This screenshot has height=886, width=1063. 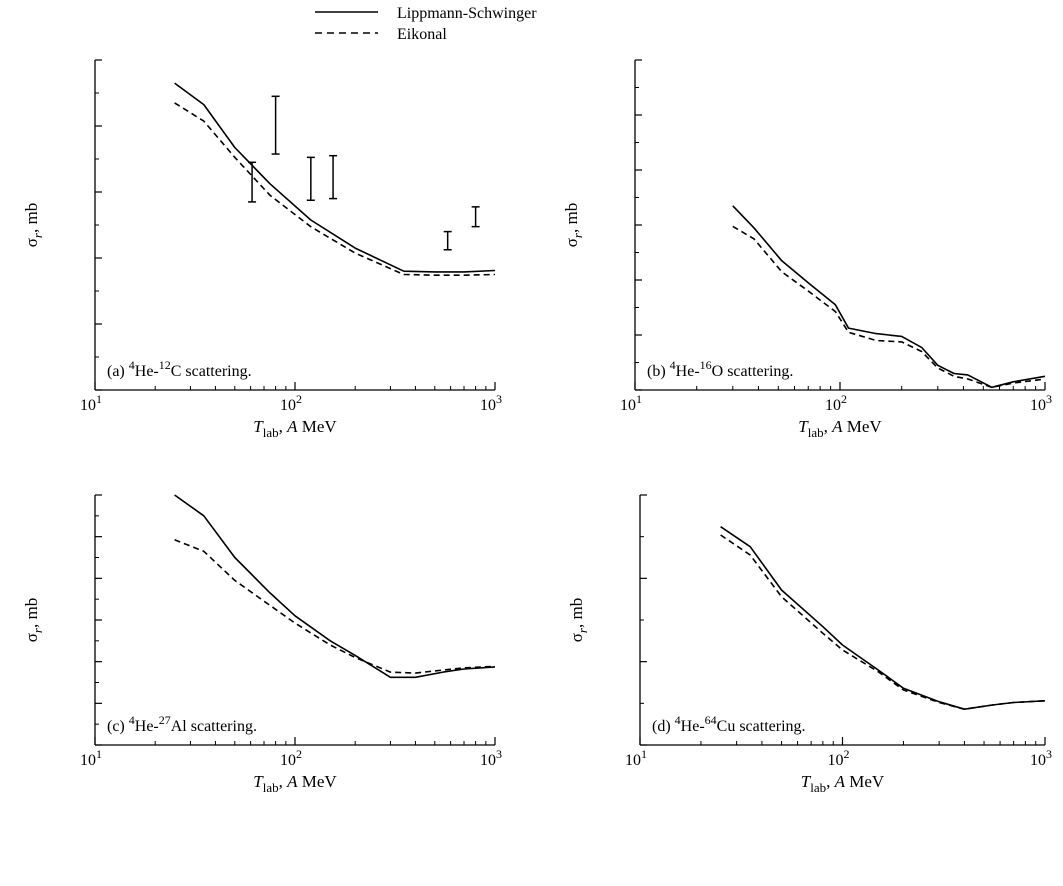 What do you see at coordinates (165, 365) in the screenshot?
I see `title-superscript-2: 12` at bounding box center [165, 365].